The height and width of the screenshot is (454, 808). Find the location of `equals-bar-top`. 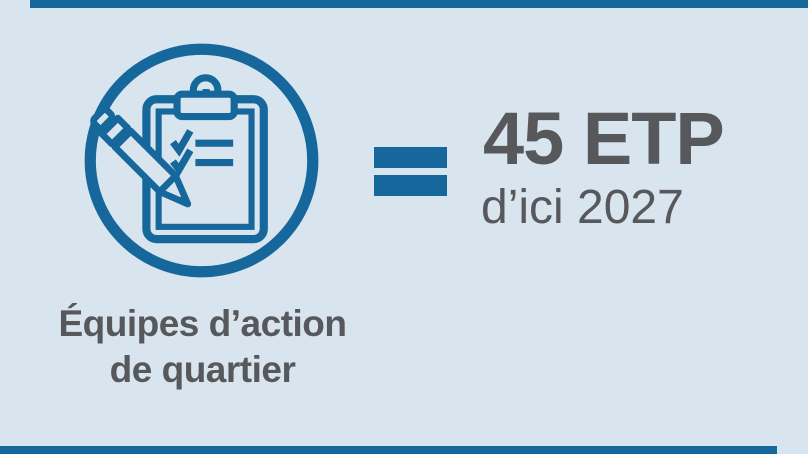

equals-bar-top is located at coordinates (410, 157).